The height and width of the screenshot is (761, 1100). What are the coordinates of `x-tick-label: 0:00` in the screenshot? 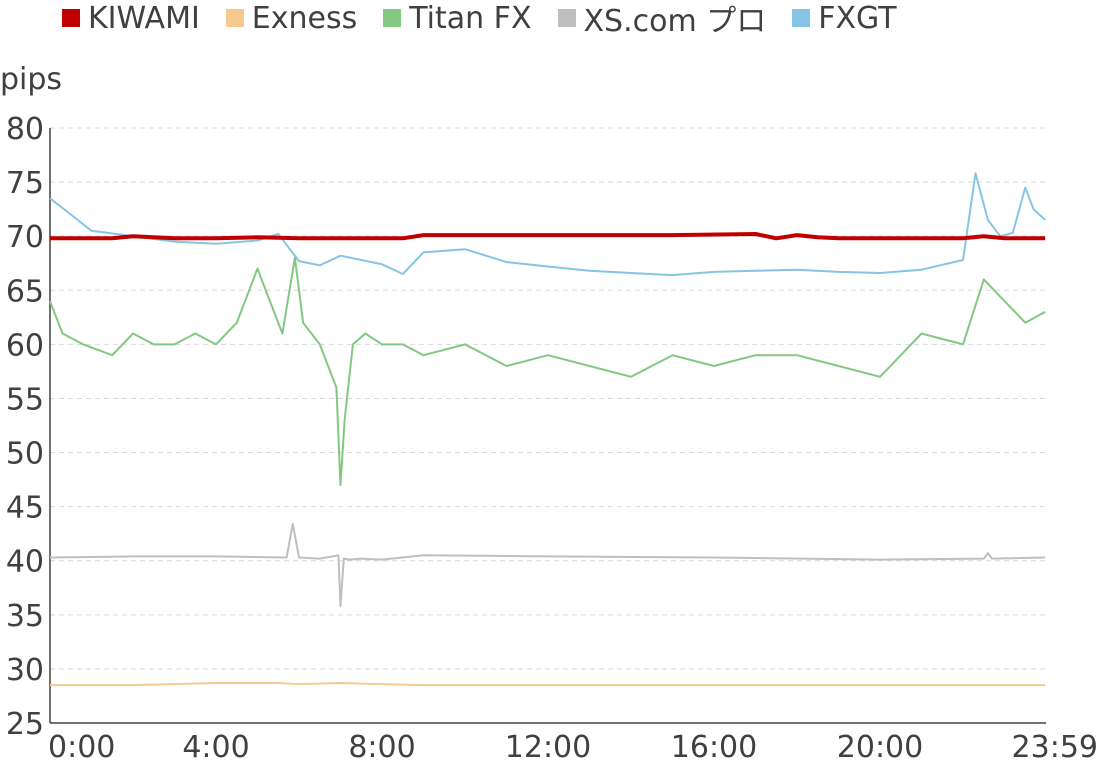 It's located at (81, 745).